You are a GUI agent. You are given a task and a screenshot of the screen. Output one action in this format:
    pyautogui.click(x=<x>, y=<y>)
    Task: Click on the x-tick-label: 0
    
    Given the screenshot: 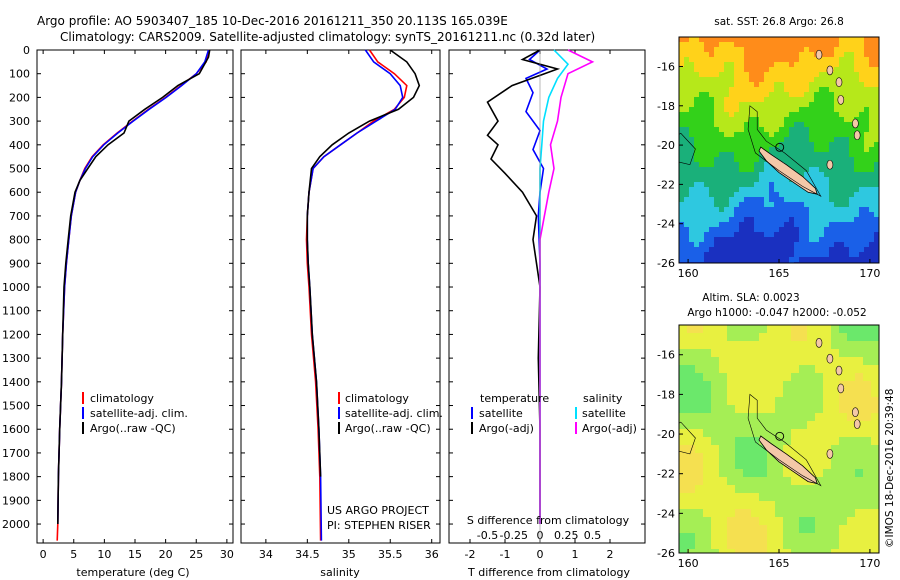 What is the action you would take?
    pyautogui.click(x=43, y=554)
    